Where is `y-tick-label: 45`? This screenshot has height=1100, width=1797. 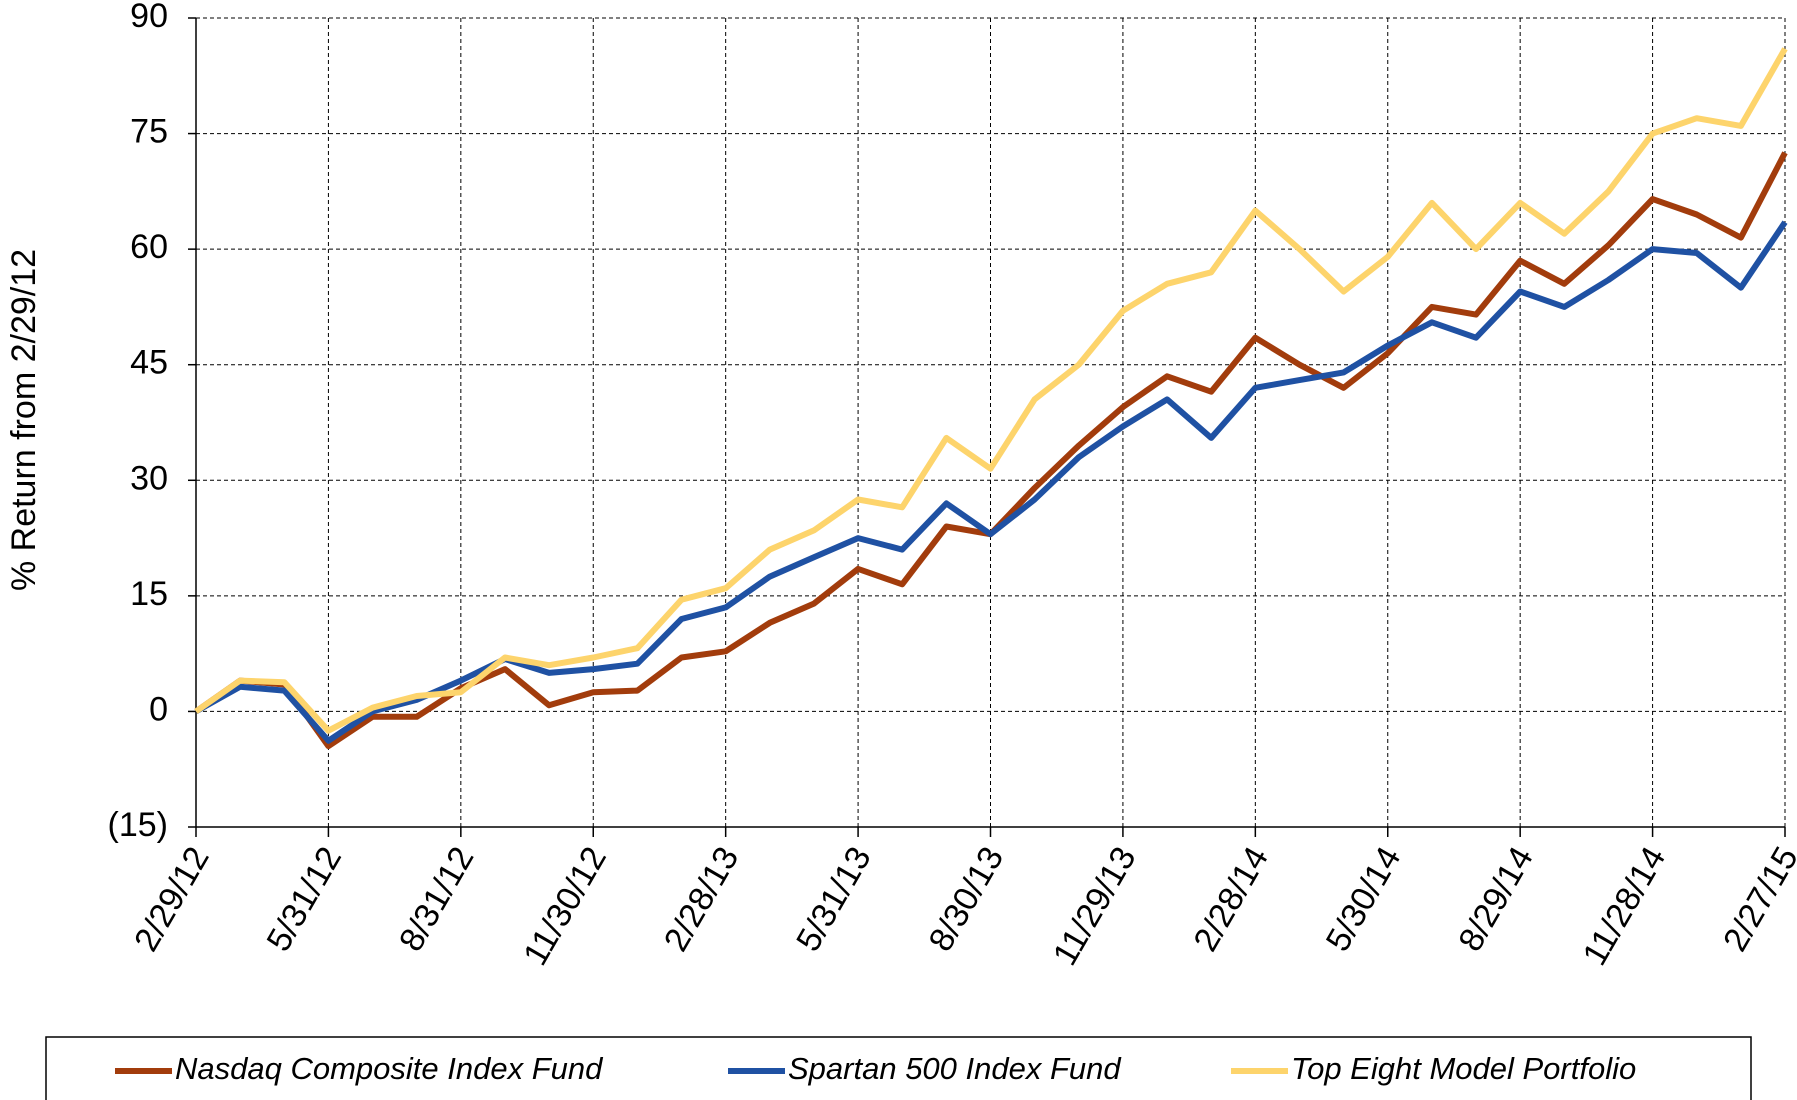 y-tick-label: 45 is located at coordinates (149, 363).